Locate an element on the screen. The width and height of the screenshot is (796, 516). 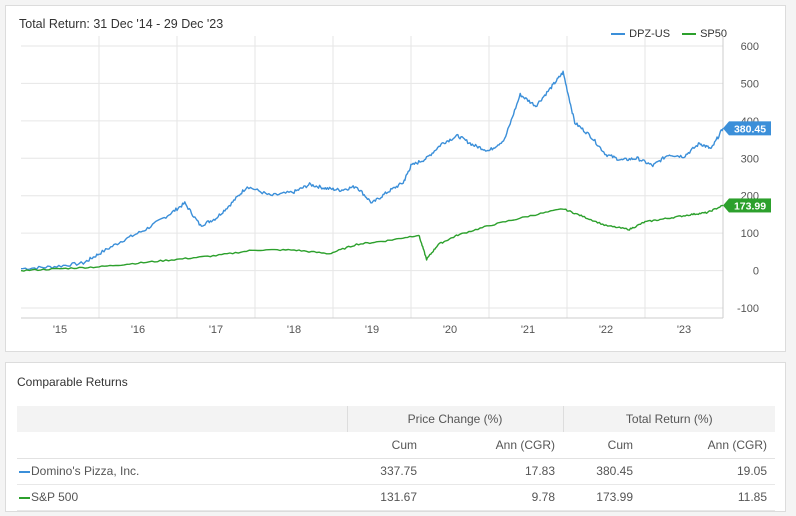
cell-value: 173.99 is located at coordinates (602, 497).